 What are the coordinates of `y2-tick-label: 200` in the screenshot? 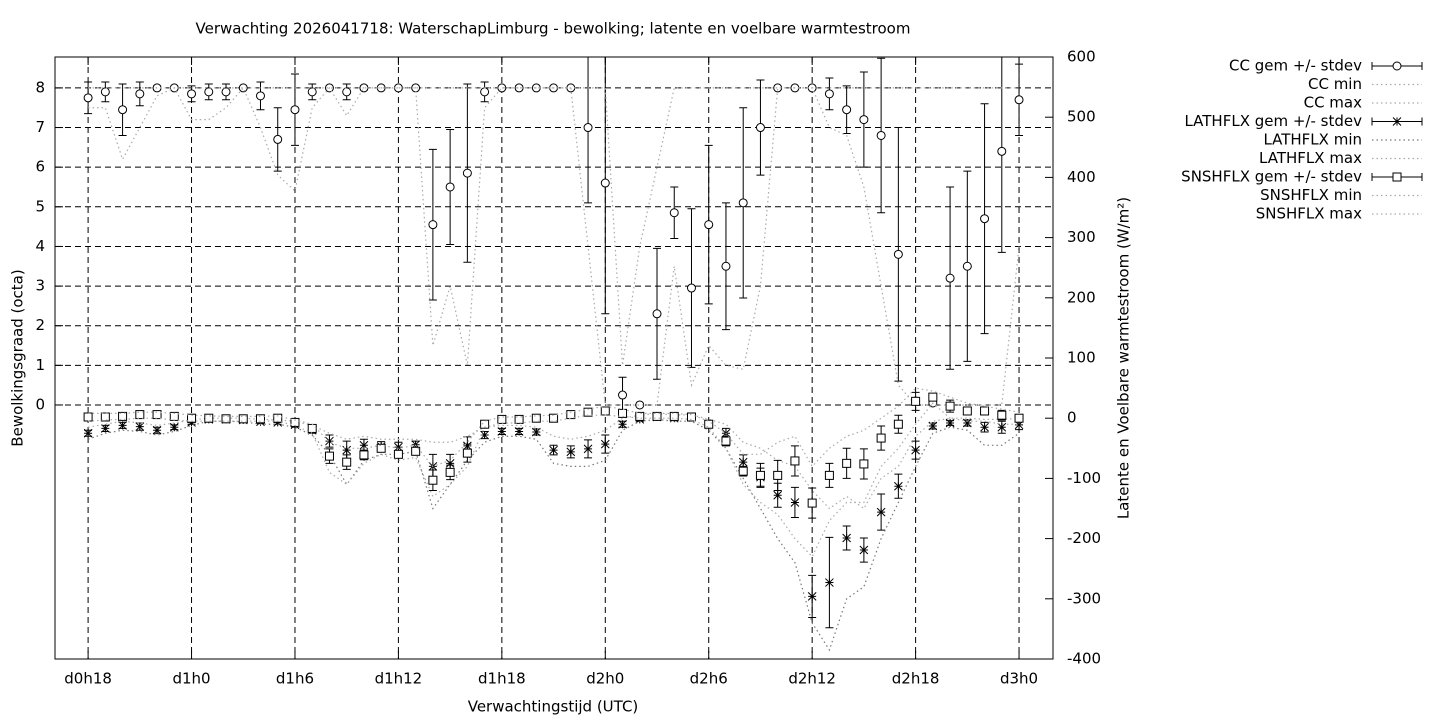 It's located at (1081, 297).